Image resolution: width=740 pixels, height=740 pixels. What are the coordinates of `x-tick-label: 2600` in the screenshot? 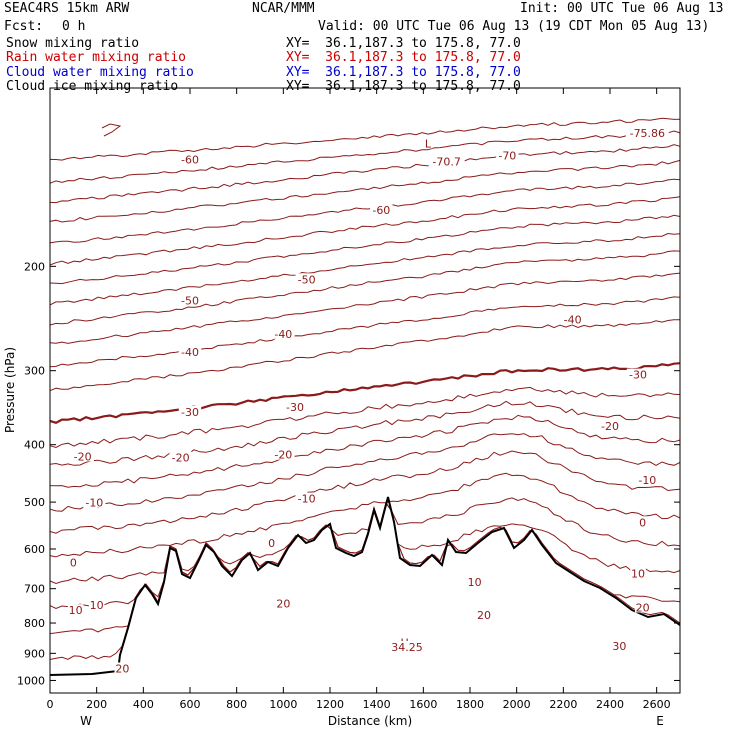 It's located at (657, 704).